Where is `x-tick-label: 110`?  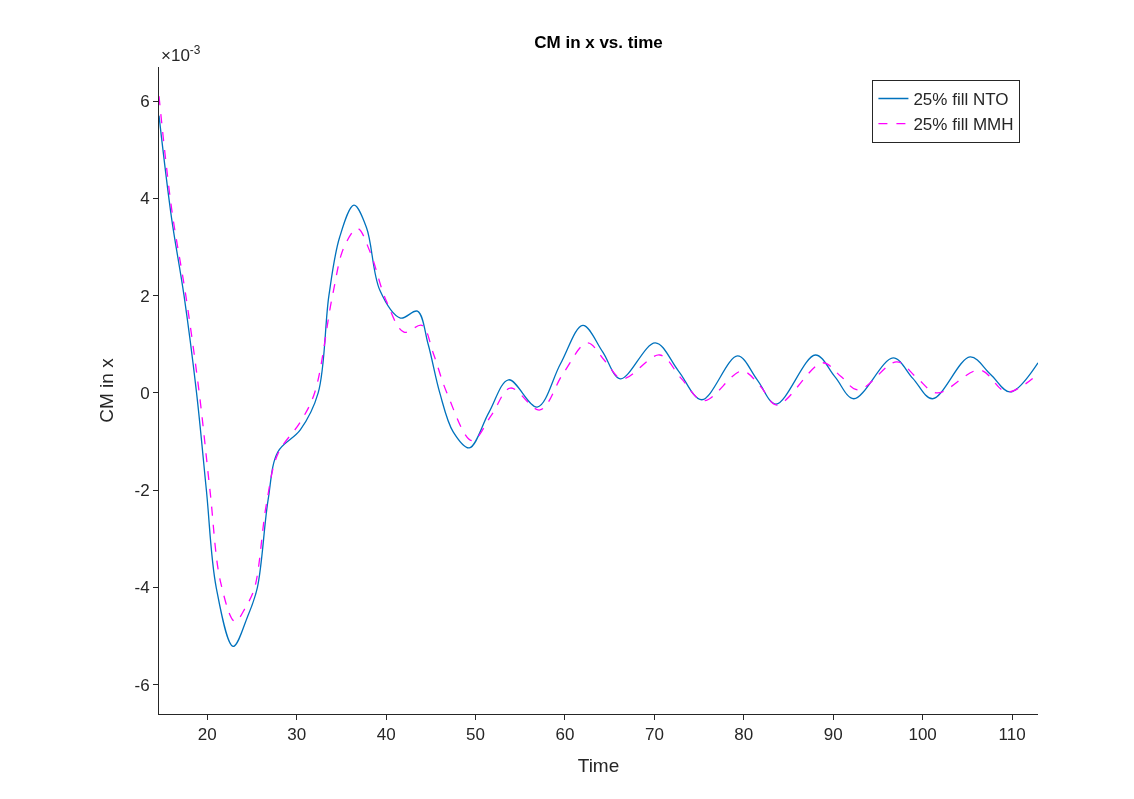
x-tick-label: 110 is located at coordinates (1012, 735).